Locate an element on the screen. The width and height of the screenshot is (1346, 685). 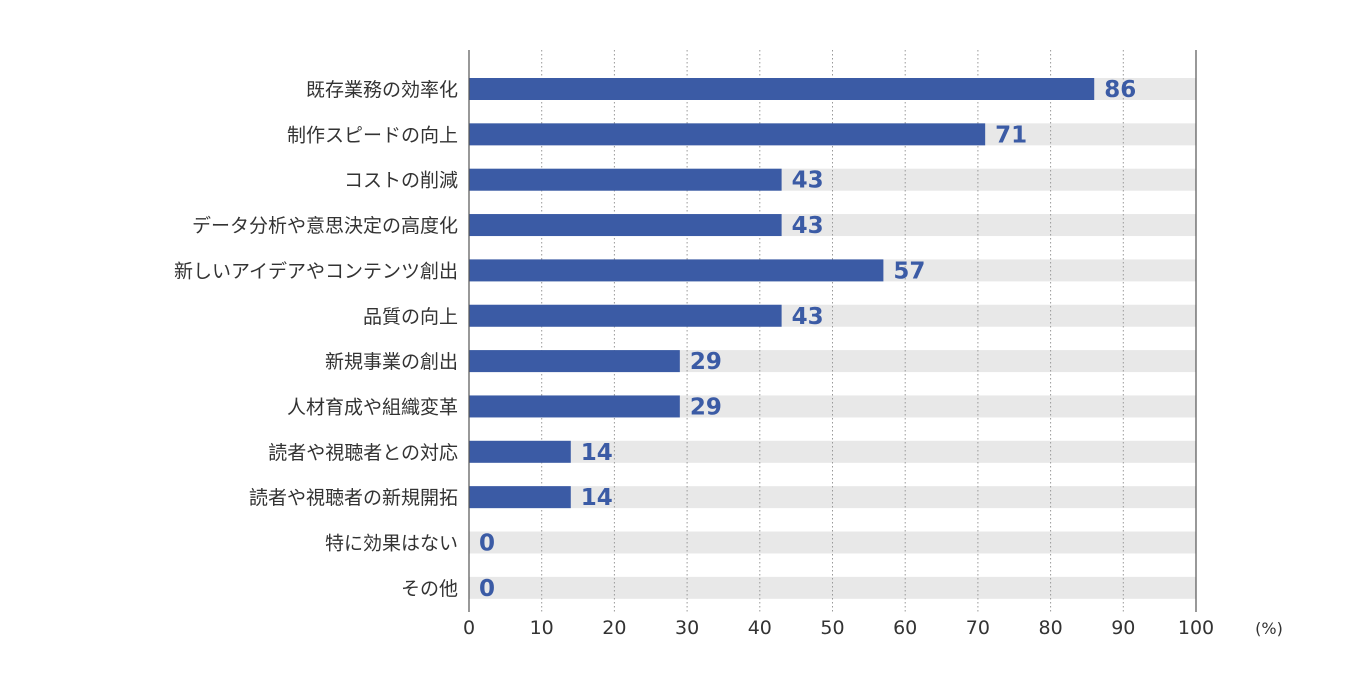
x-tick-label: 90 is located at coordinates (1123, 628).